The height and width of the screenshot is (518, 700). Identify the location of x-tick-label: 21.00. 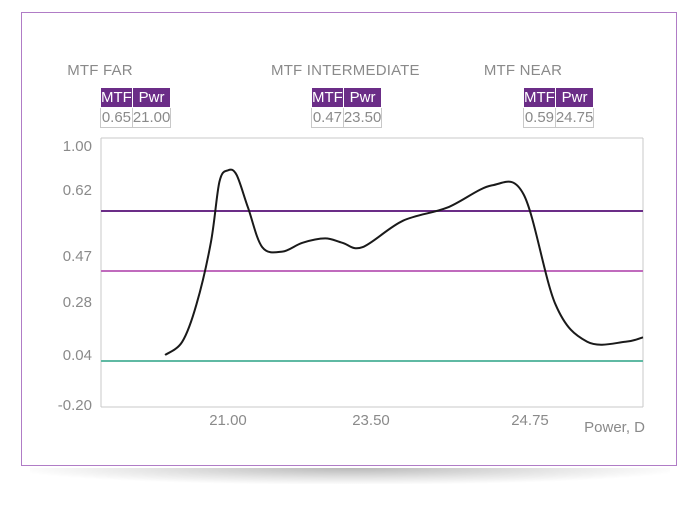
(228, 420).